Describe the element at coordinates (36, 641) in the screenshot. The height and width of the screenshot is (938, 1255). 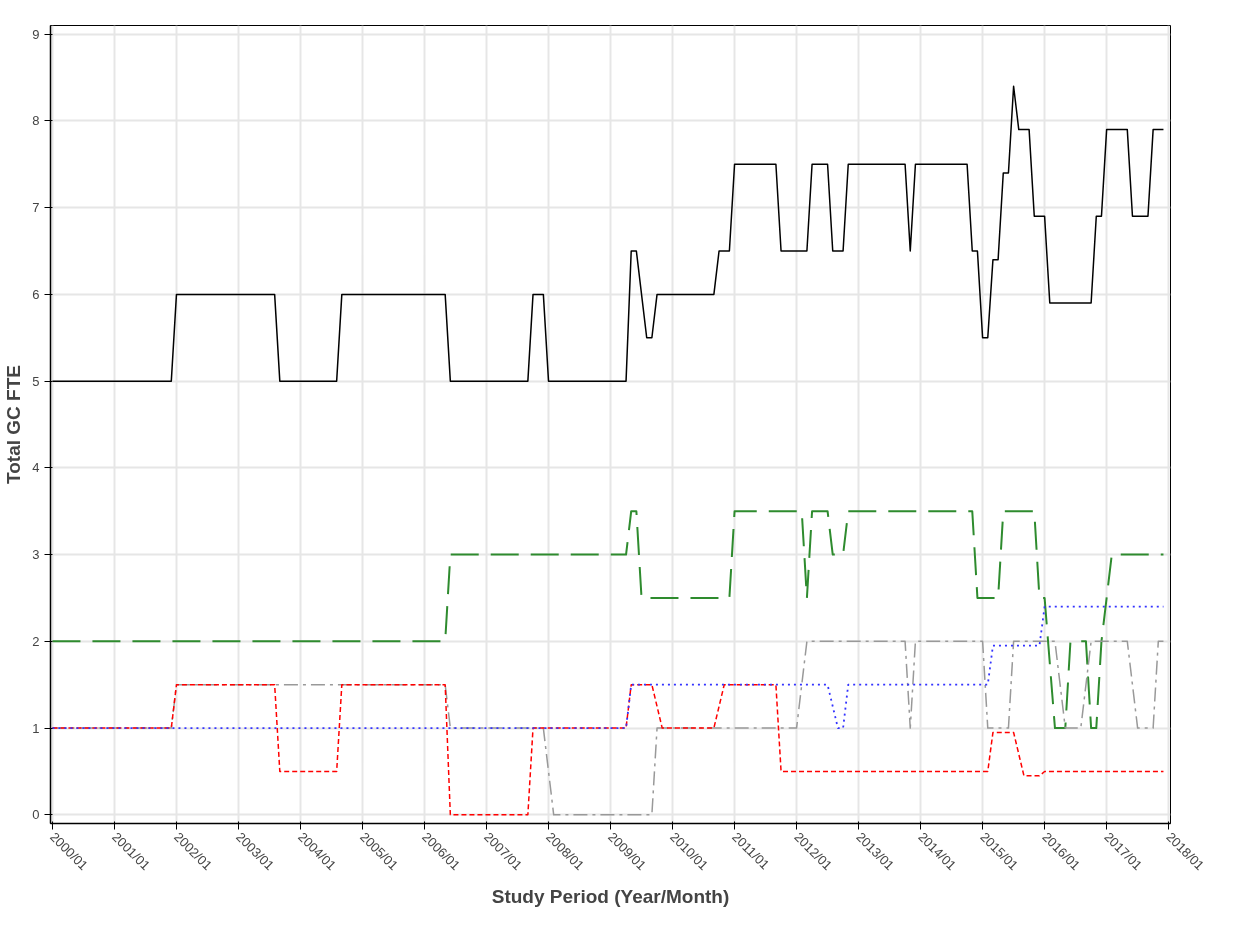
I see `y-tick-label: 2` at that location.